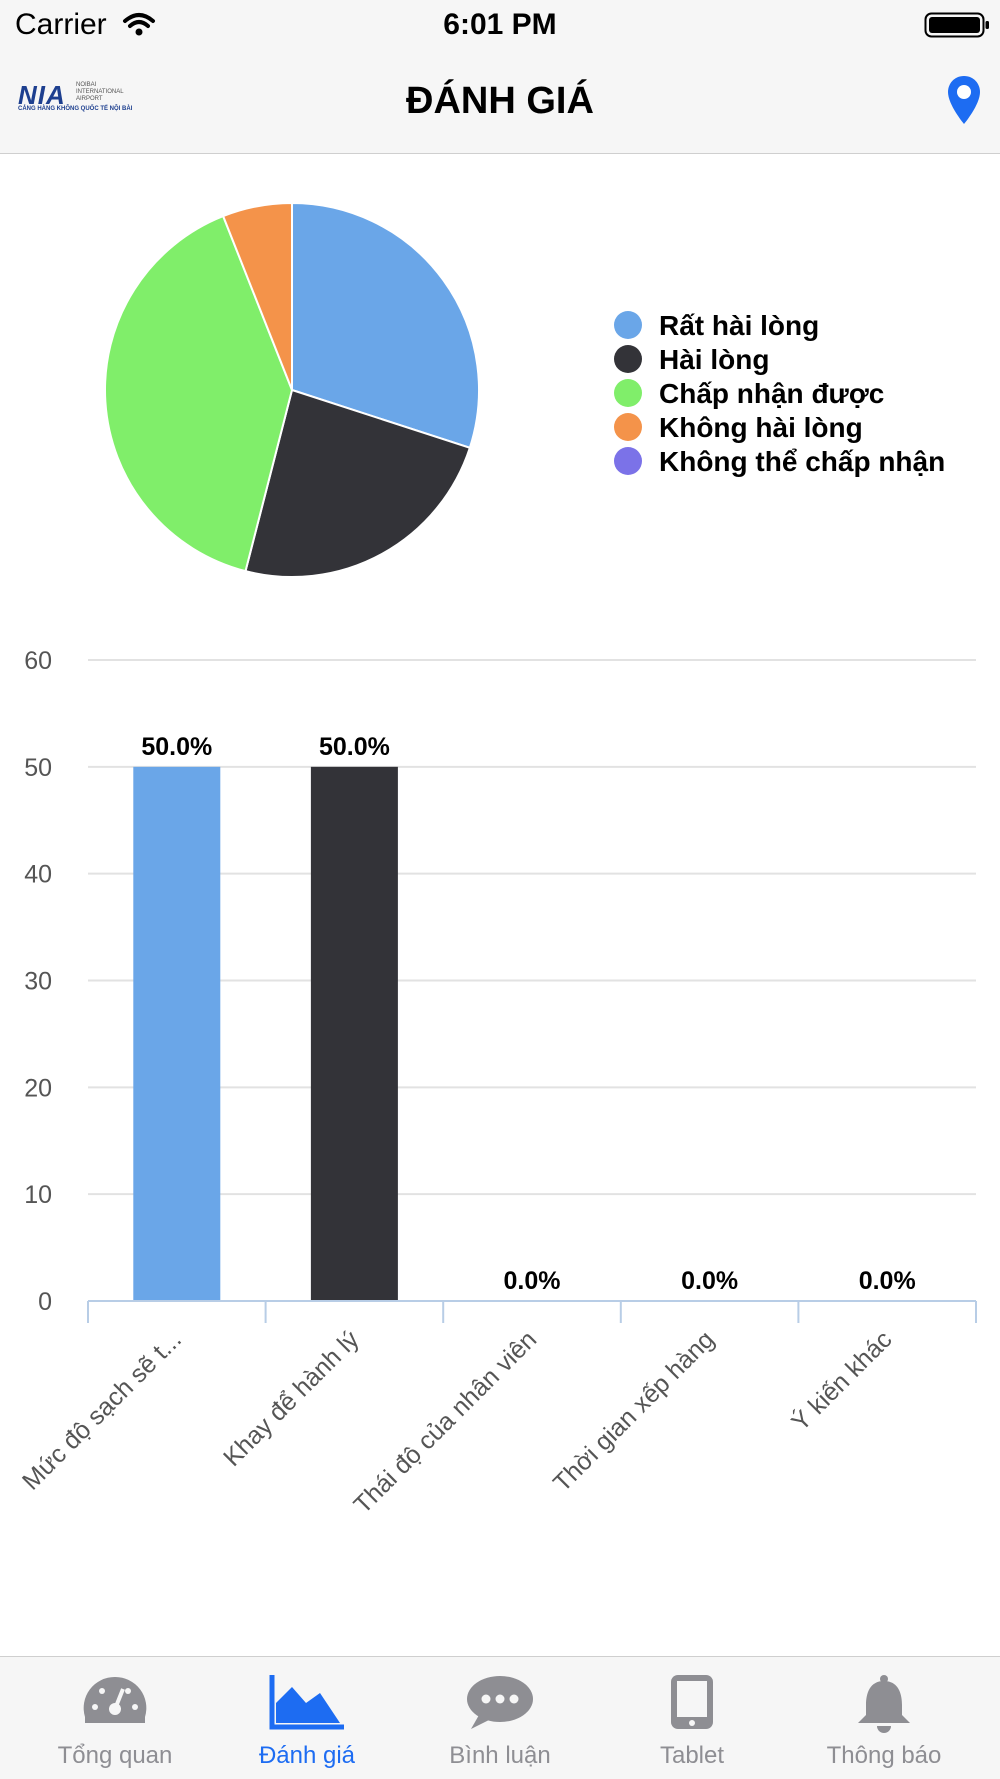 Image resolution: width=1000 pixels, height=1779 pixels. I want to click on speedometer-icon, so click(115, 1699).